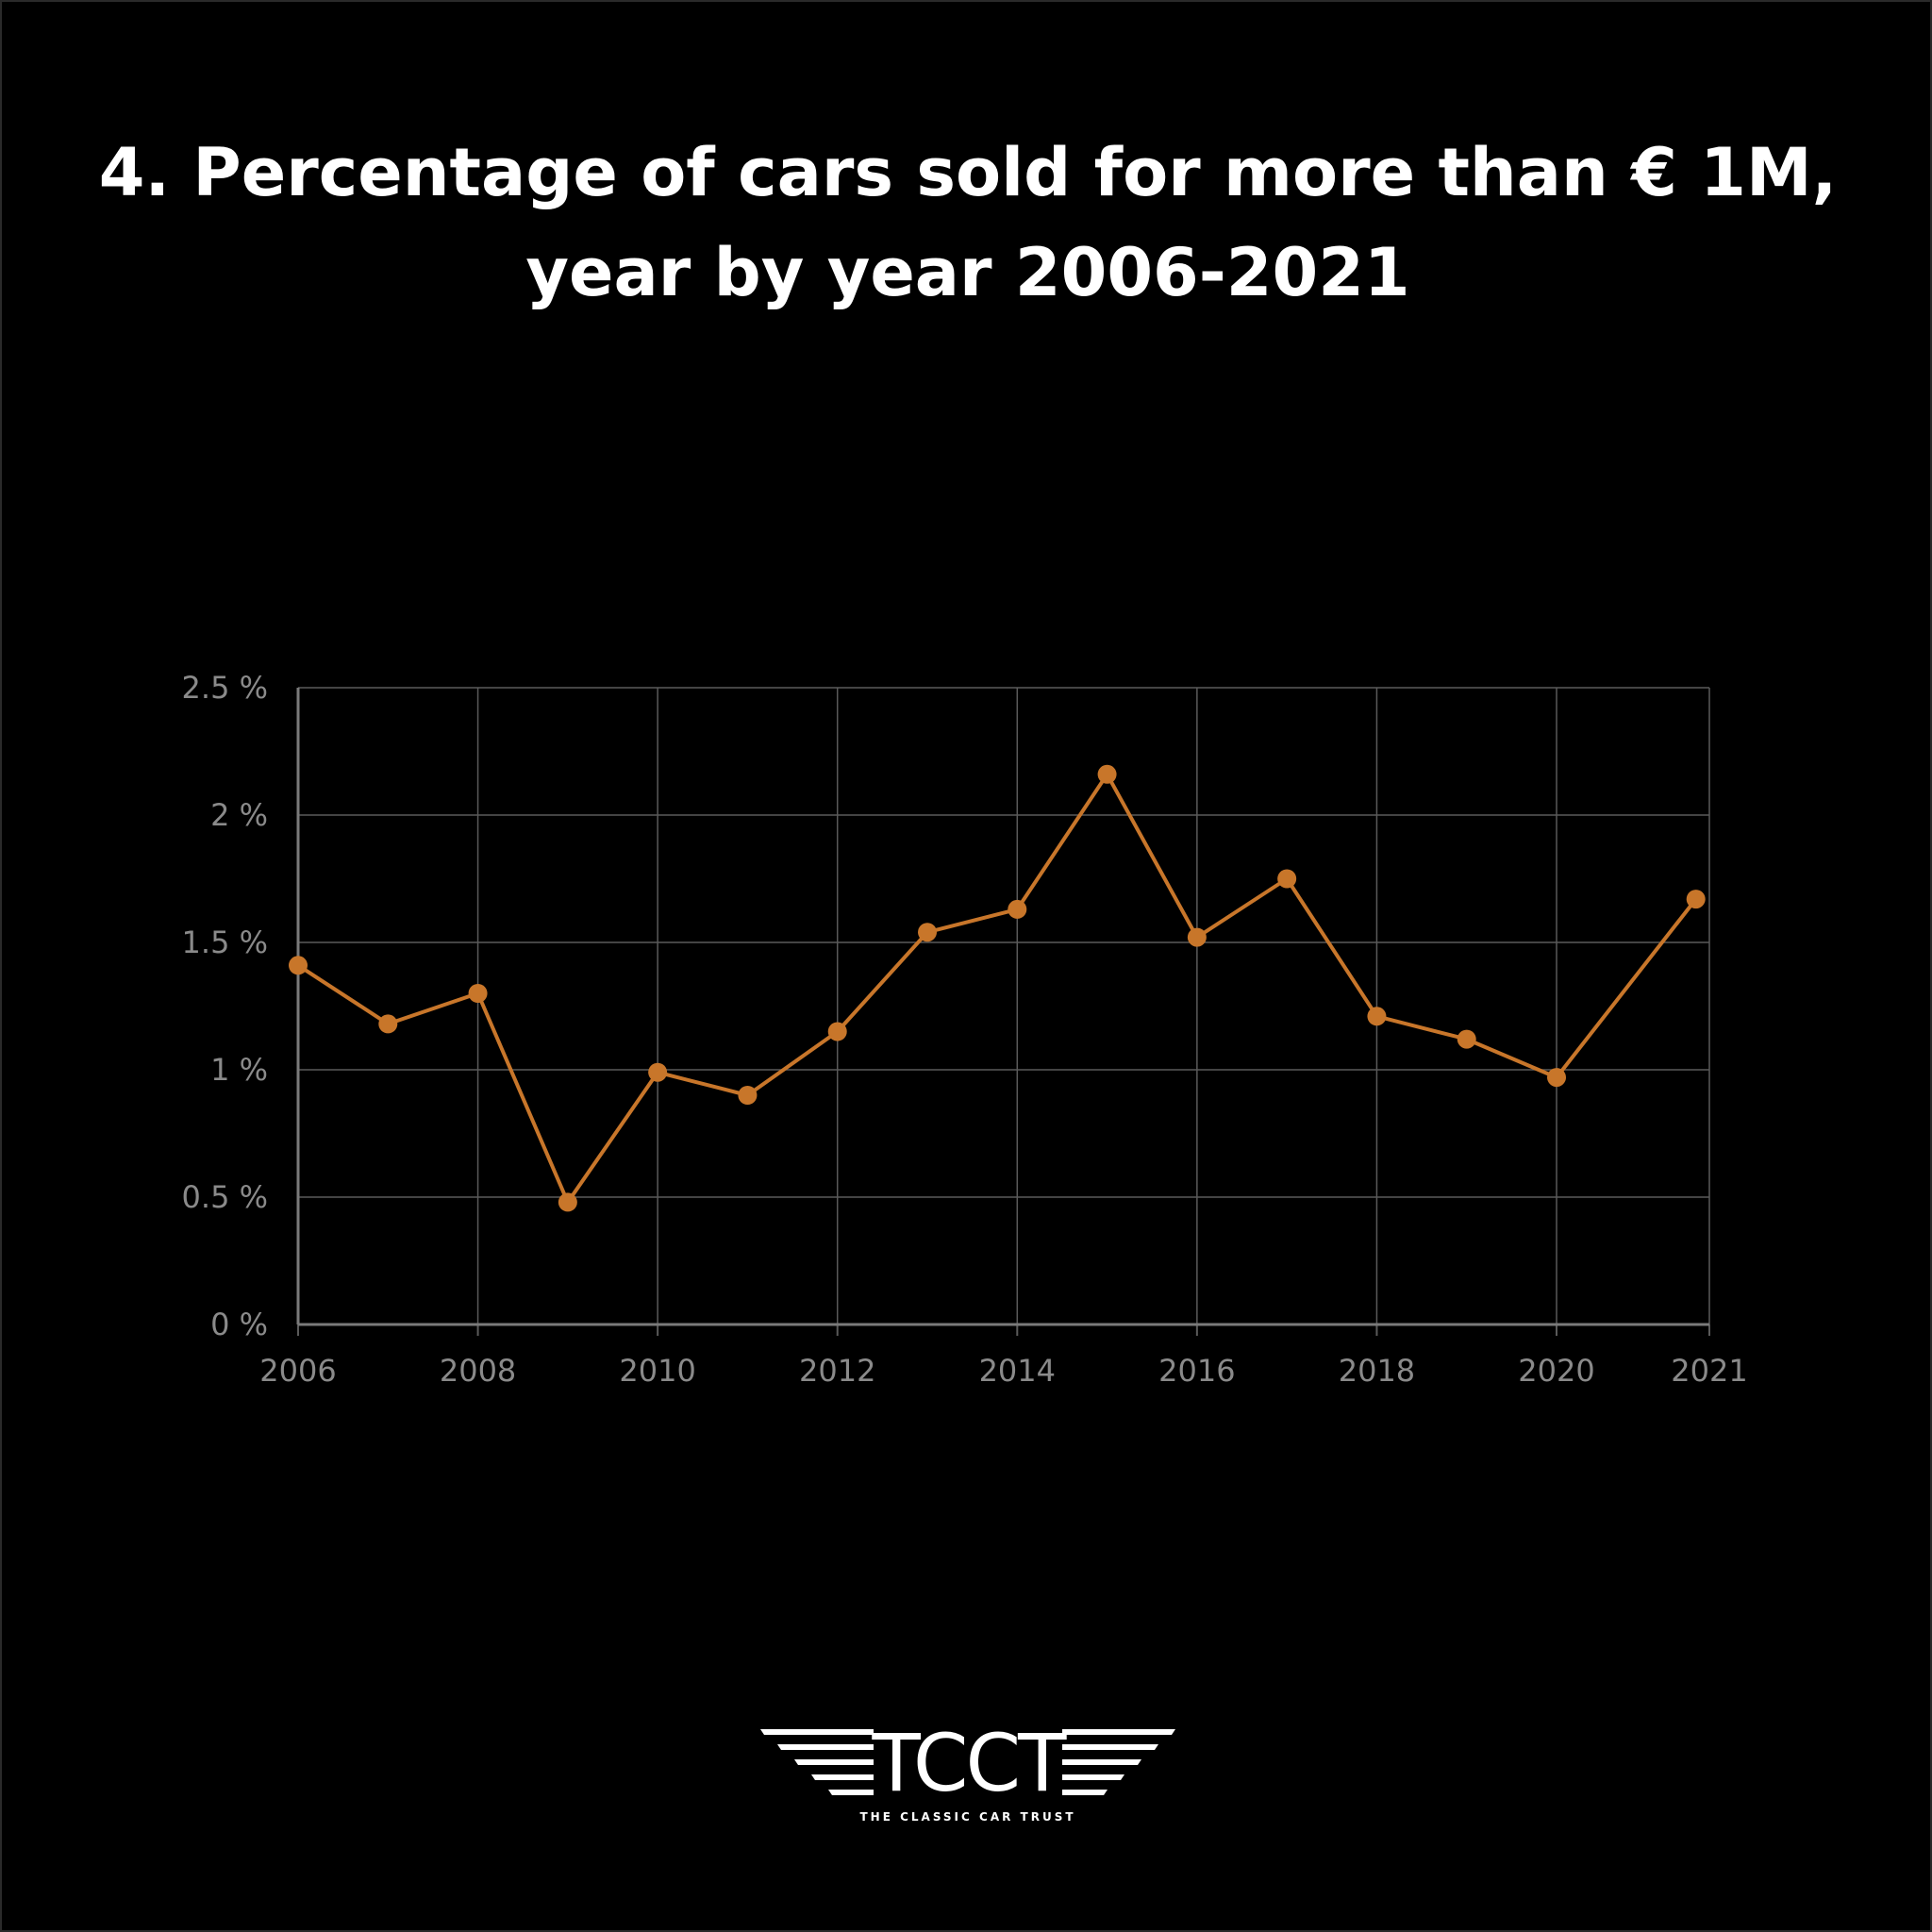 This screenshot has height=1932, width=1932. I want to click on x-axis-tick-labels: 2006 2008 2010 2012 2014 2016 2018 2020 2021, so click(1003, 1371).